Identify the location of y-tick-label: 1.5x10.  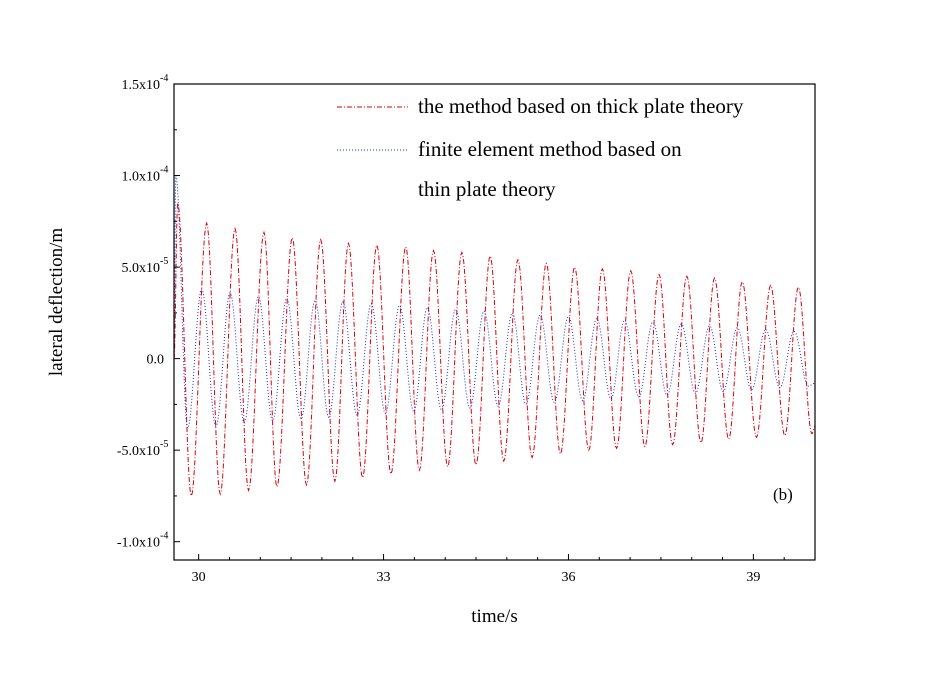
(141, 85).